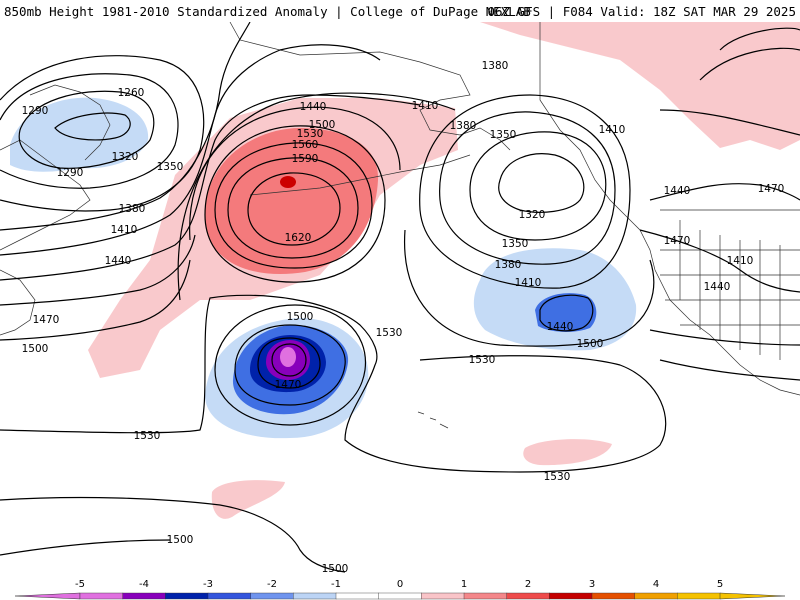 The width and height of the screenshot is (800, 600). Describe the element at coordinates (360, 175) in the screenshot. I see `aleutian-chain` at that location.